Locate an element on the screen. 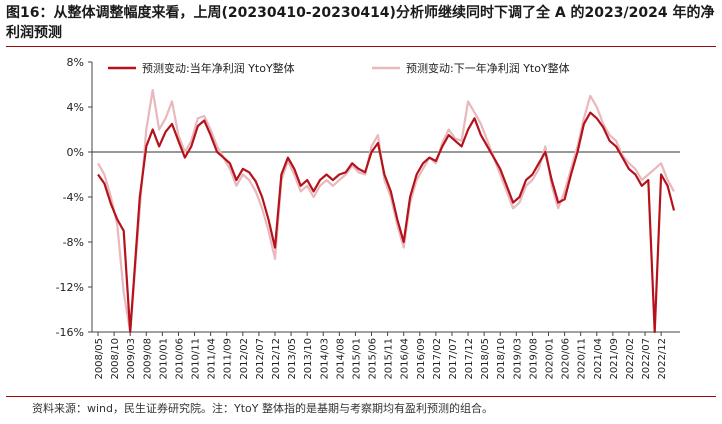  y-tick-label: 0% is located at coordinates (75, 152).